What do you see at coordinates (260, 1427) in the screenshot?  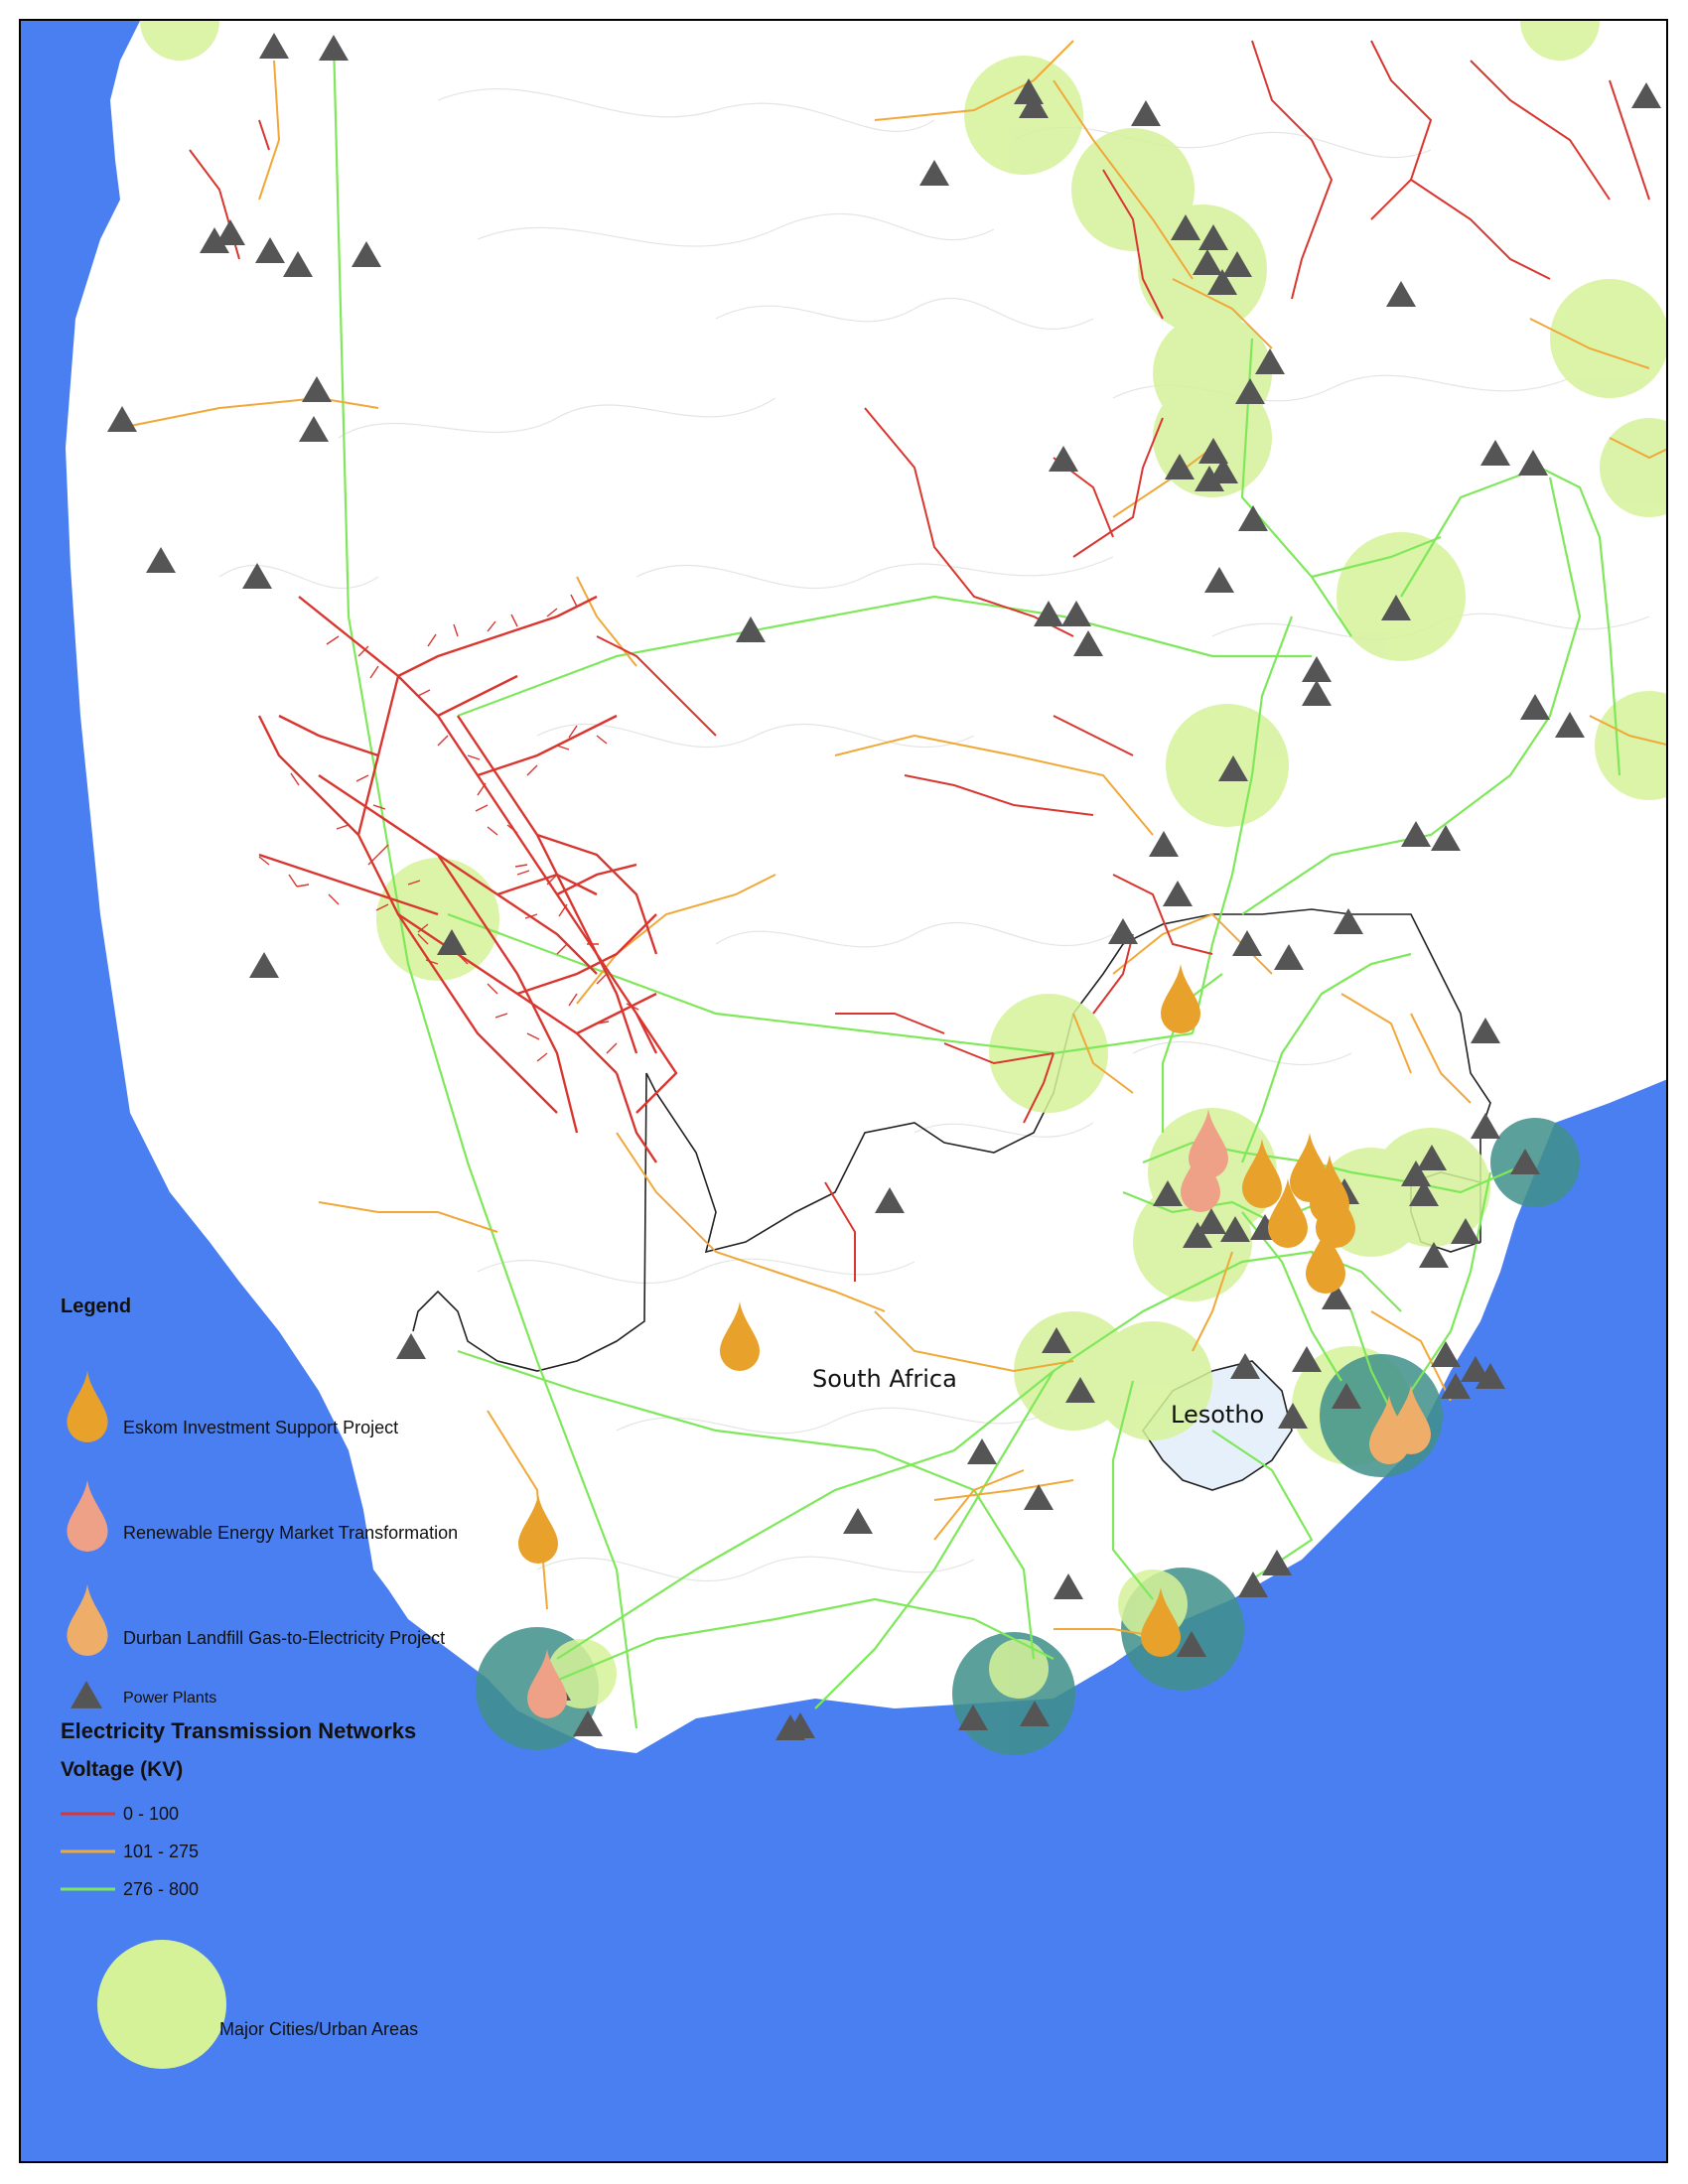 I see `legend-eskom-label: Eskom Investment Support Project` at bounding box center [260, 1427].